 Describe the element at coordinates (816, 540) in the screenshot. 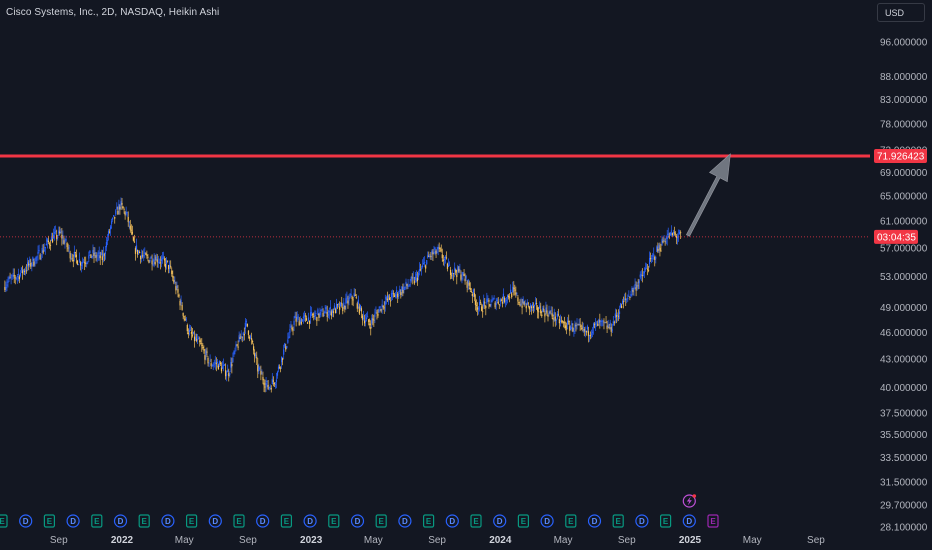

I see `time-tick-label: Sep` at that location.